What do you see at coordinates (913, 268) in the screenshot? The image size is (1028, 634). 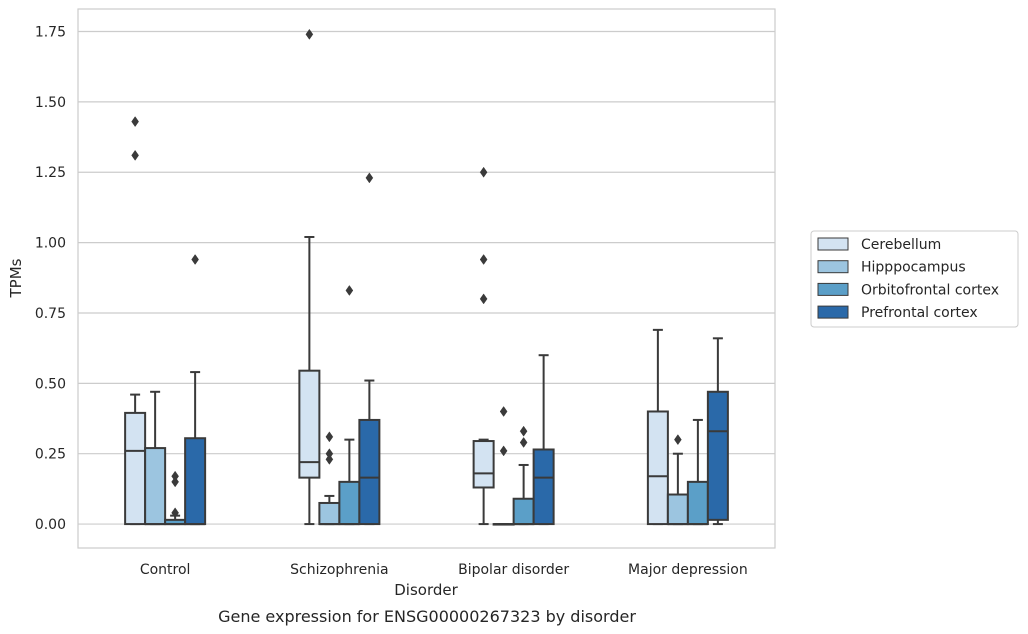 I see `legend-label: Hipppocampus` at bounding box center [913, 268].